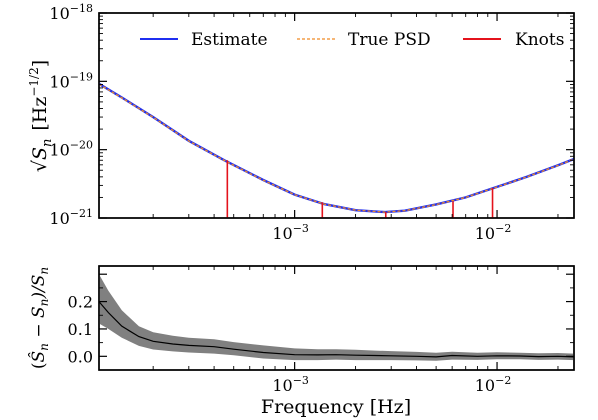 The width and height of the screenshot is (598, 420). Describe the element at coordinates (360, 189) in the screenshot. I see `knots-layer` at that location.